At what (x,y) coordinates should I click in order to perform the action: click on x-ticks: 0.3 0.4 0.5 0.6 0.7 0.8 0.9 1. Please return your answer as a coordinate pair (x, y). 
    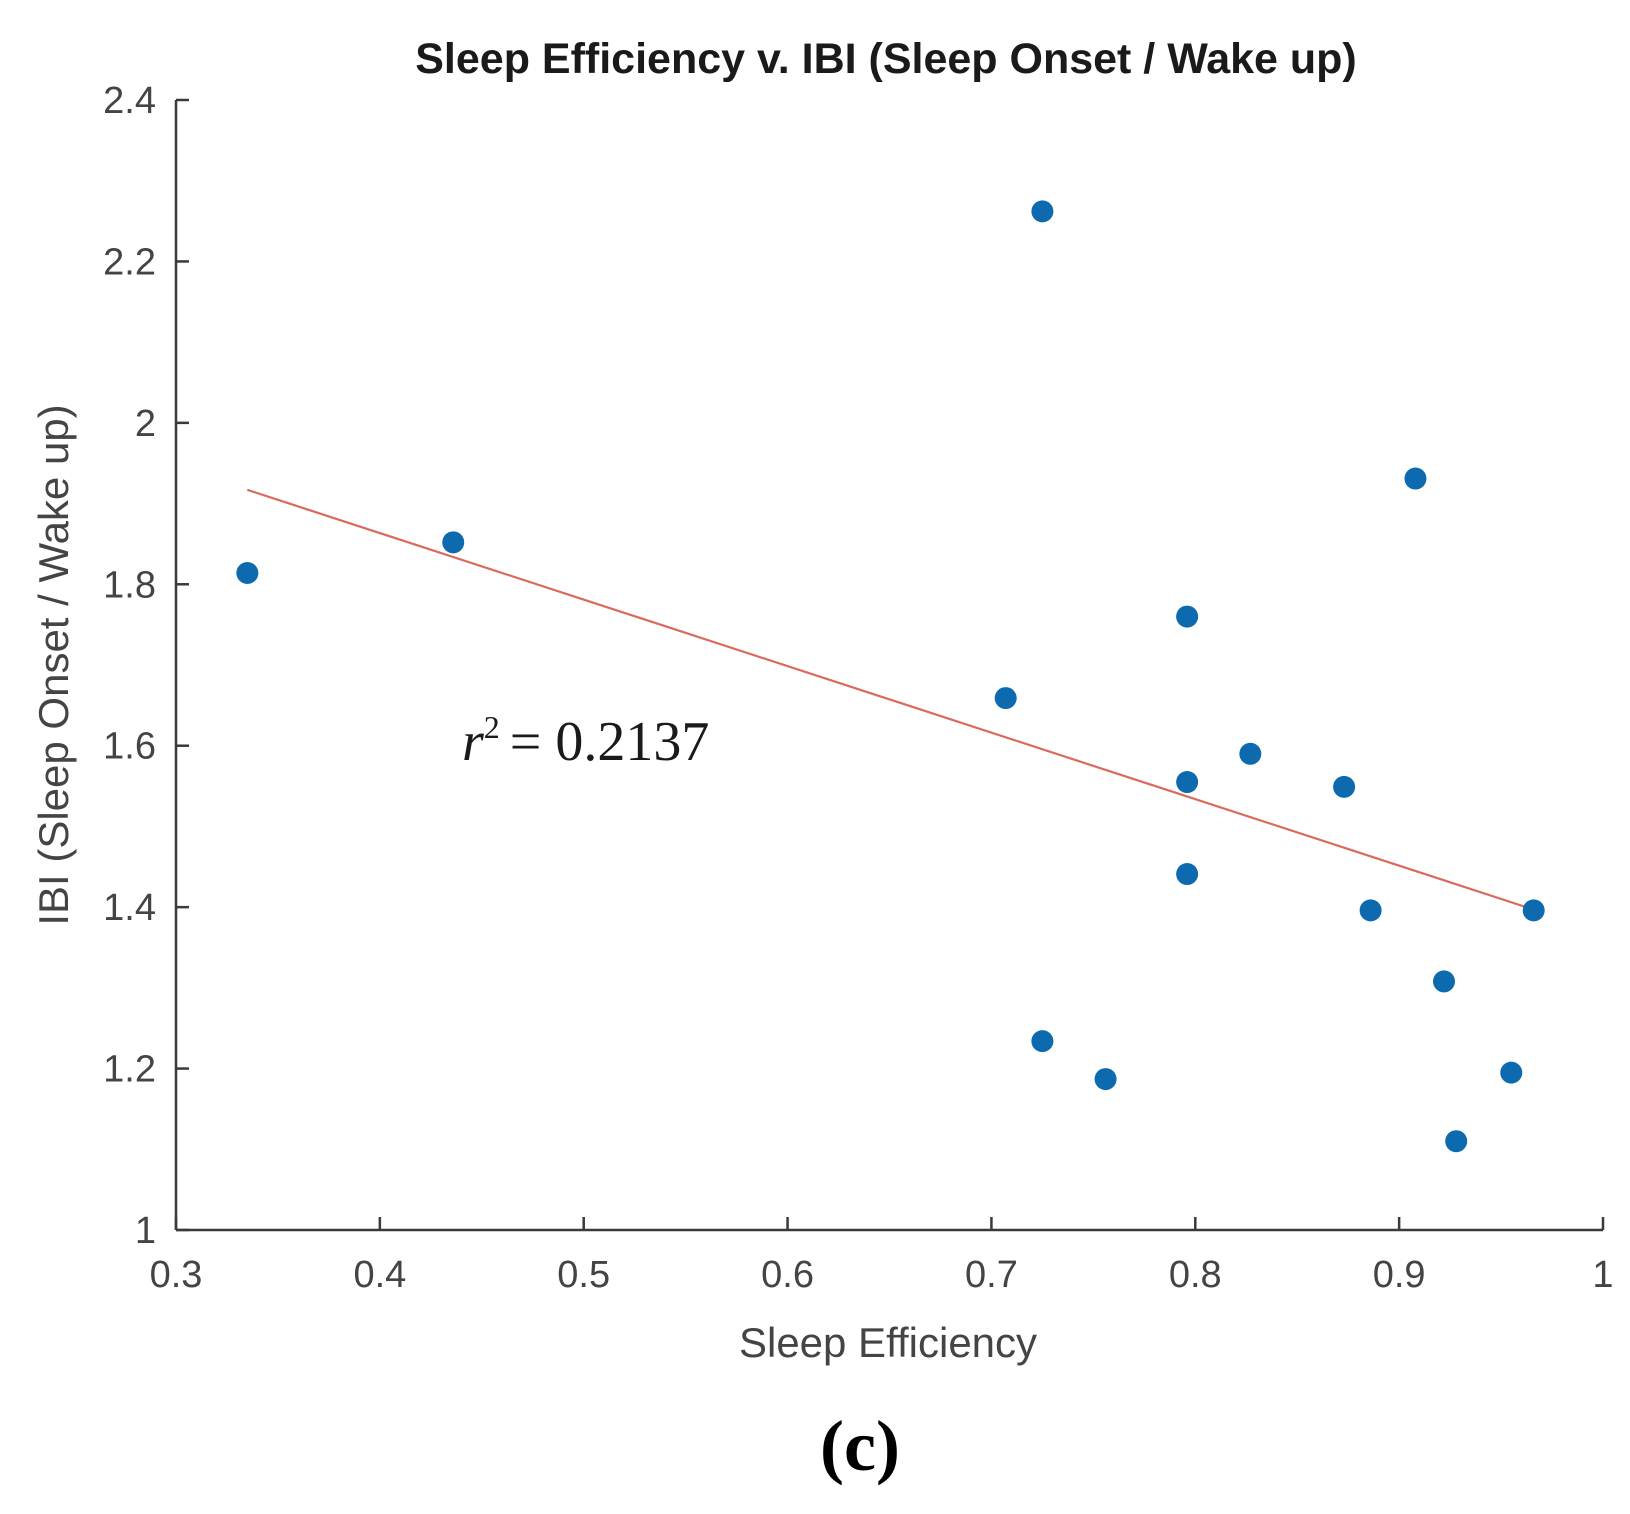
    Looking at the image, I should click on (882, 1256).